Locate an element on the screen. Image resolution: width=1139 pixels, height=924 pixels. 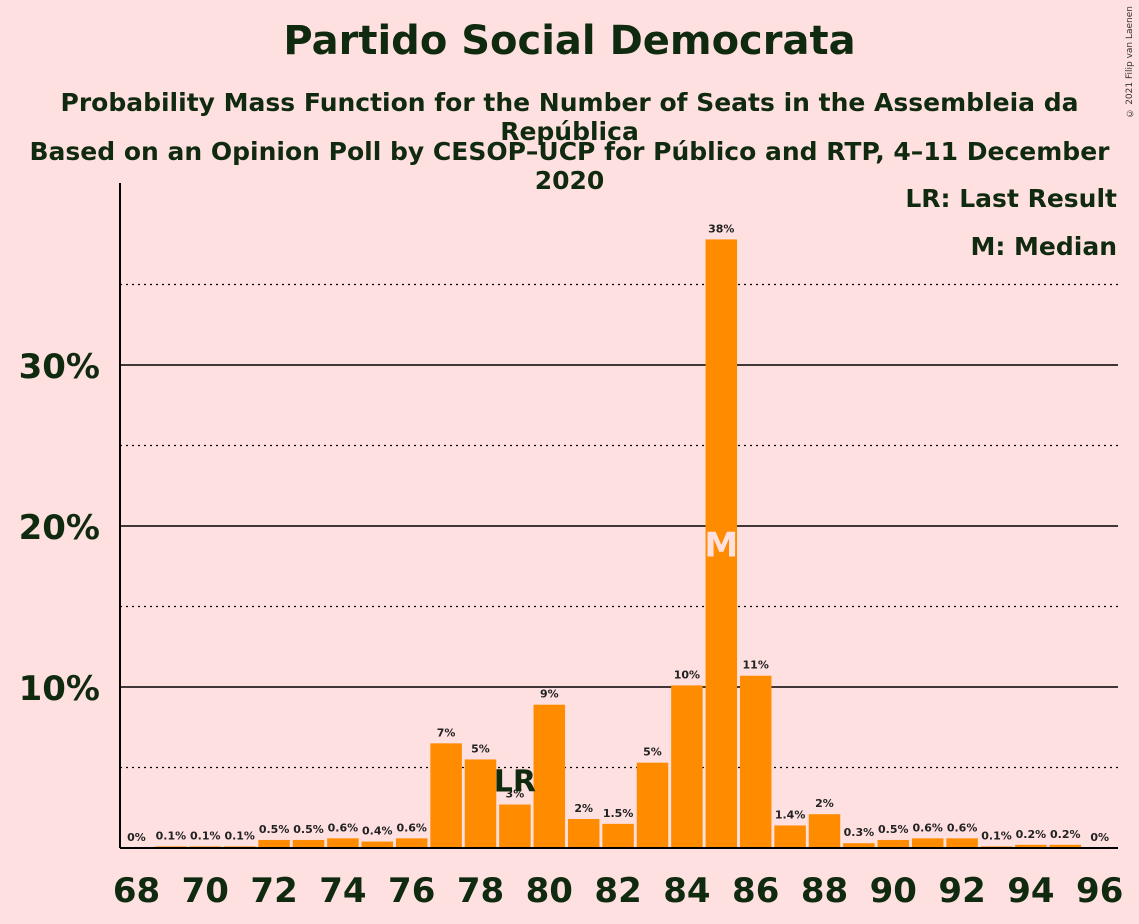
legend-median: M: Median is located at coordinates (1043, 246).